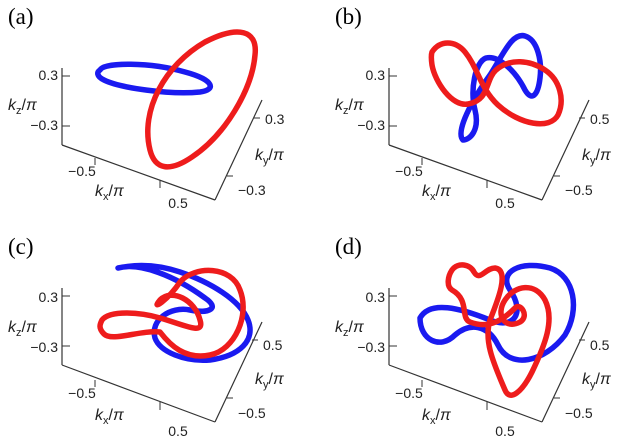 The image size is (639, 440). I want to click on blue-loop, so click(154, 78).